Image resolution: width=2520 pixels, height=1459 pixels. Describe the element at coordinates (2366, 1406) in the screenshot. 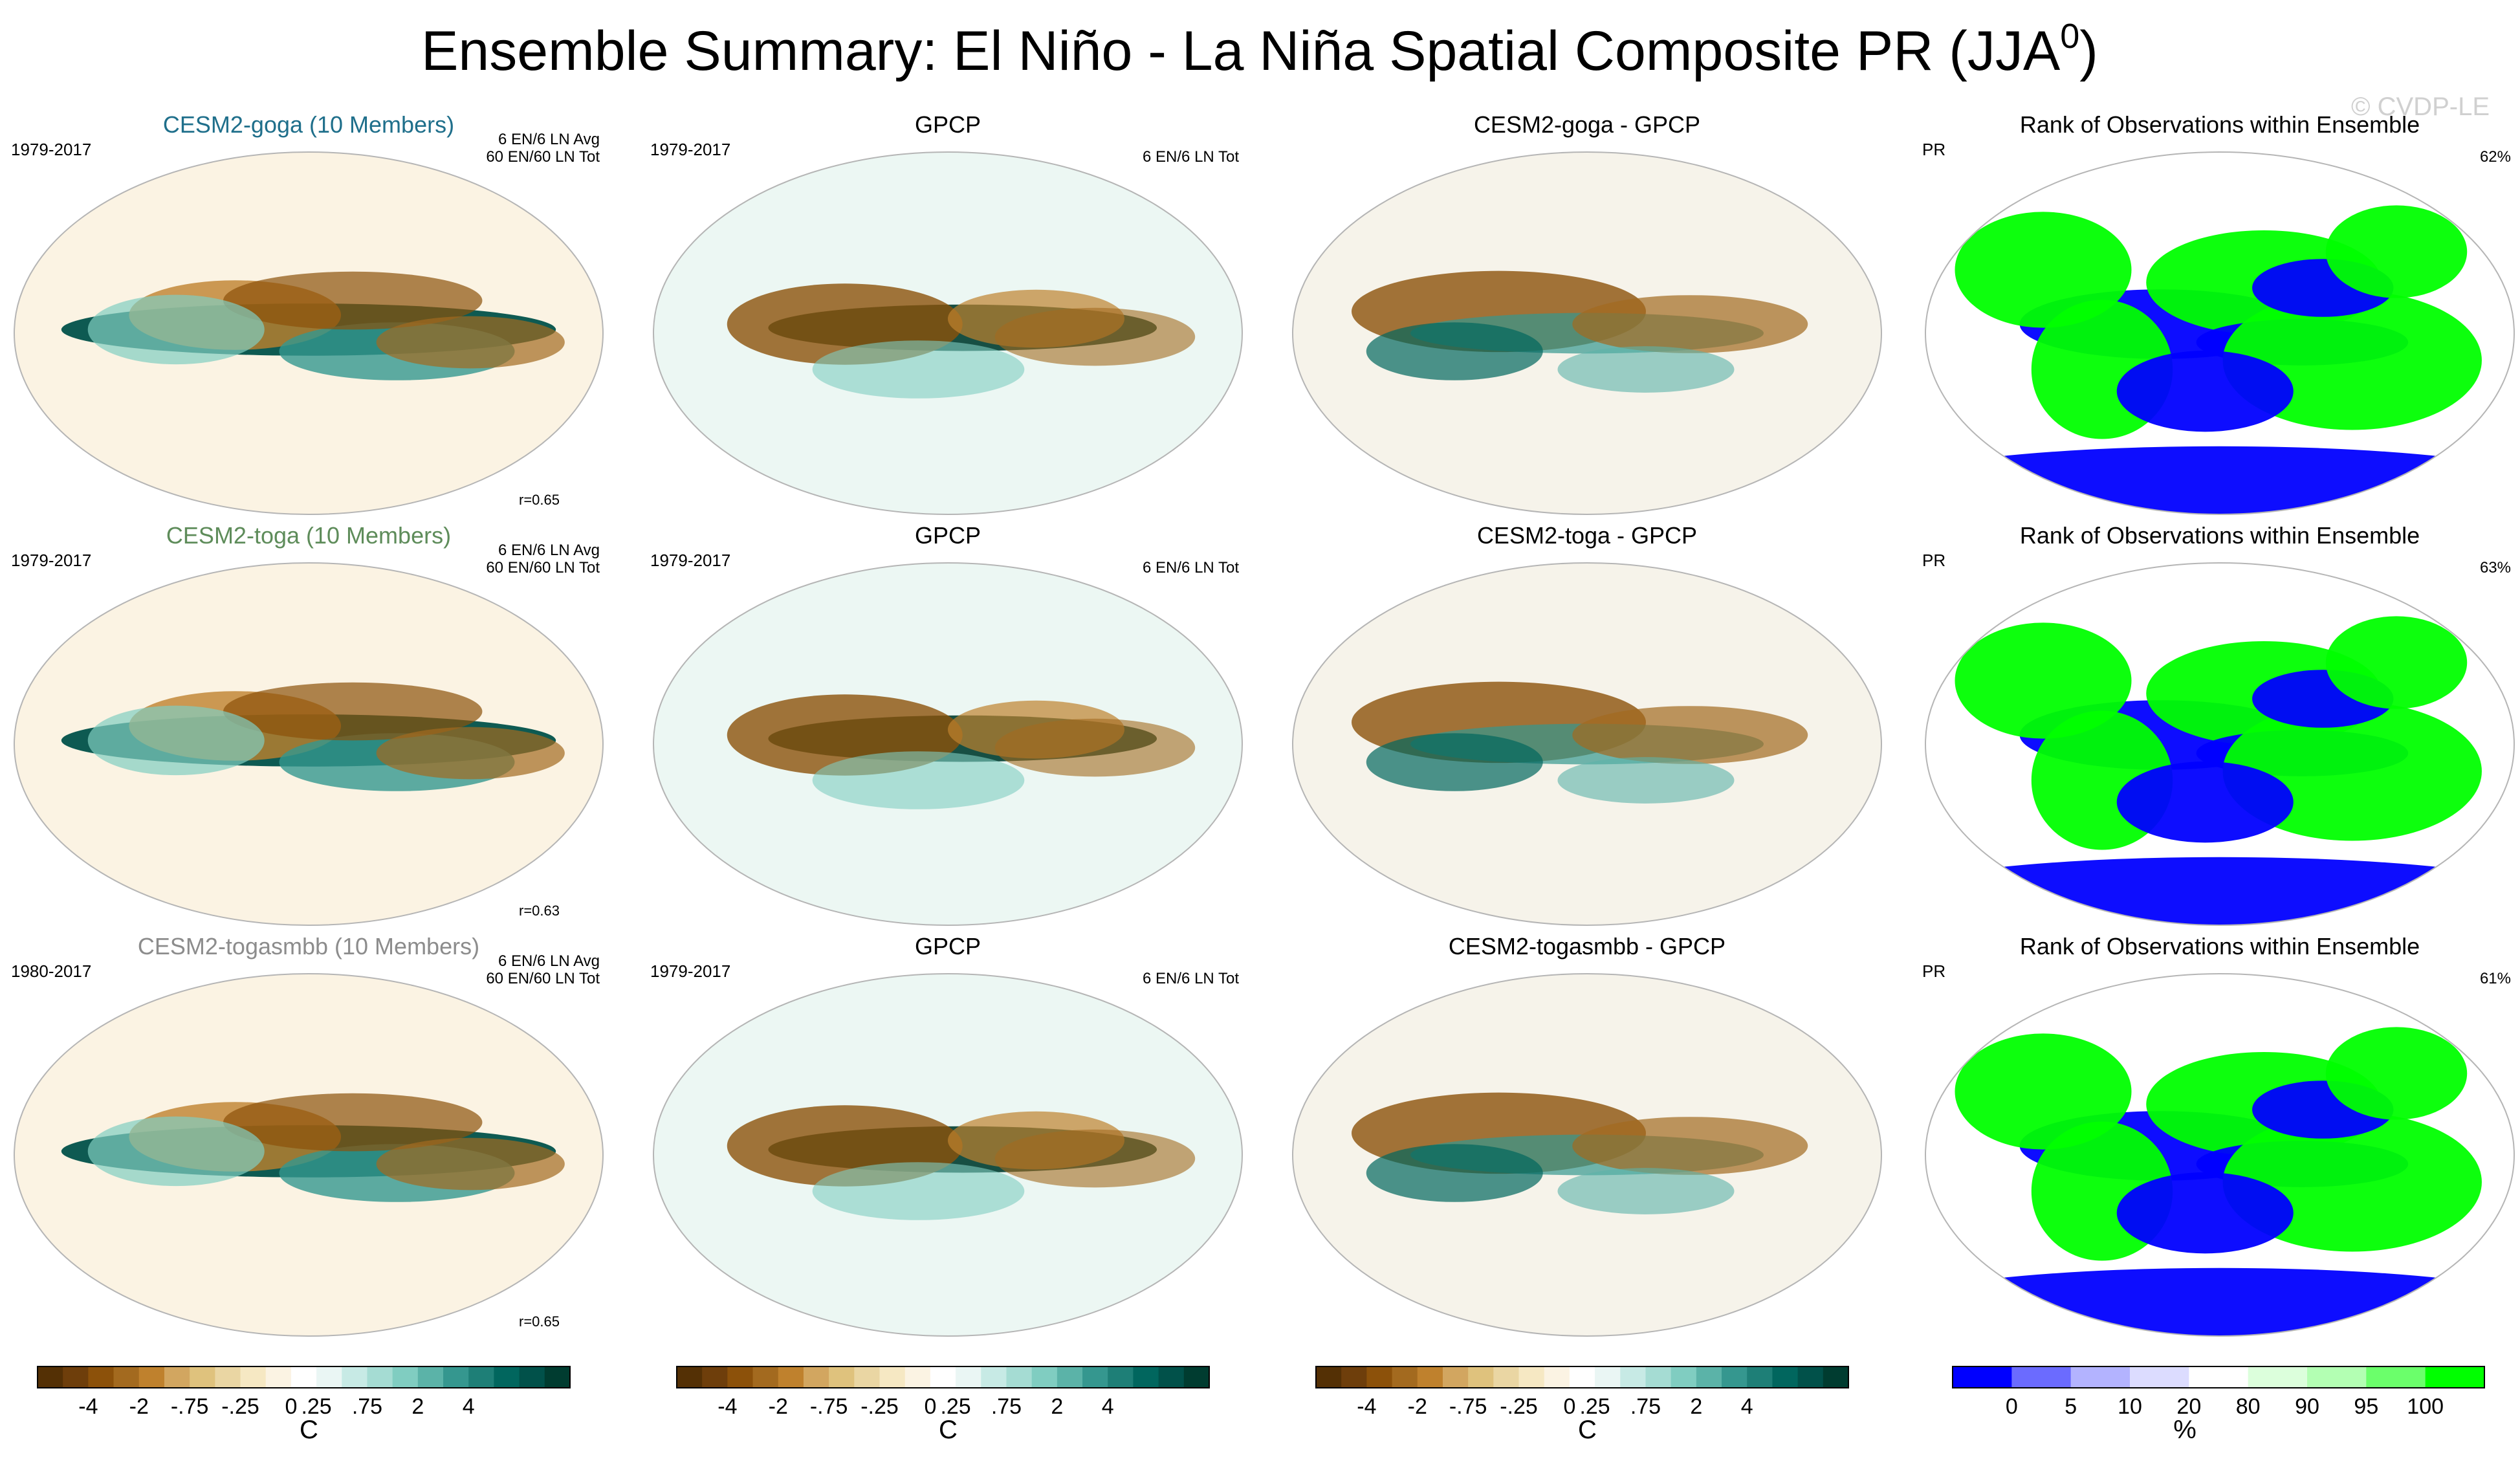

I see `colorbar-tick-label: 95` at that location.